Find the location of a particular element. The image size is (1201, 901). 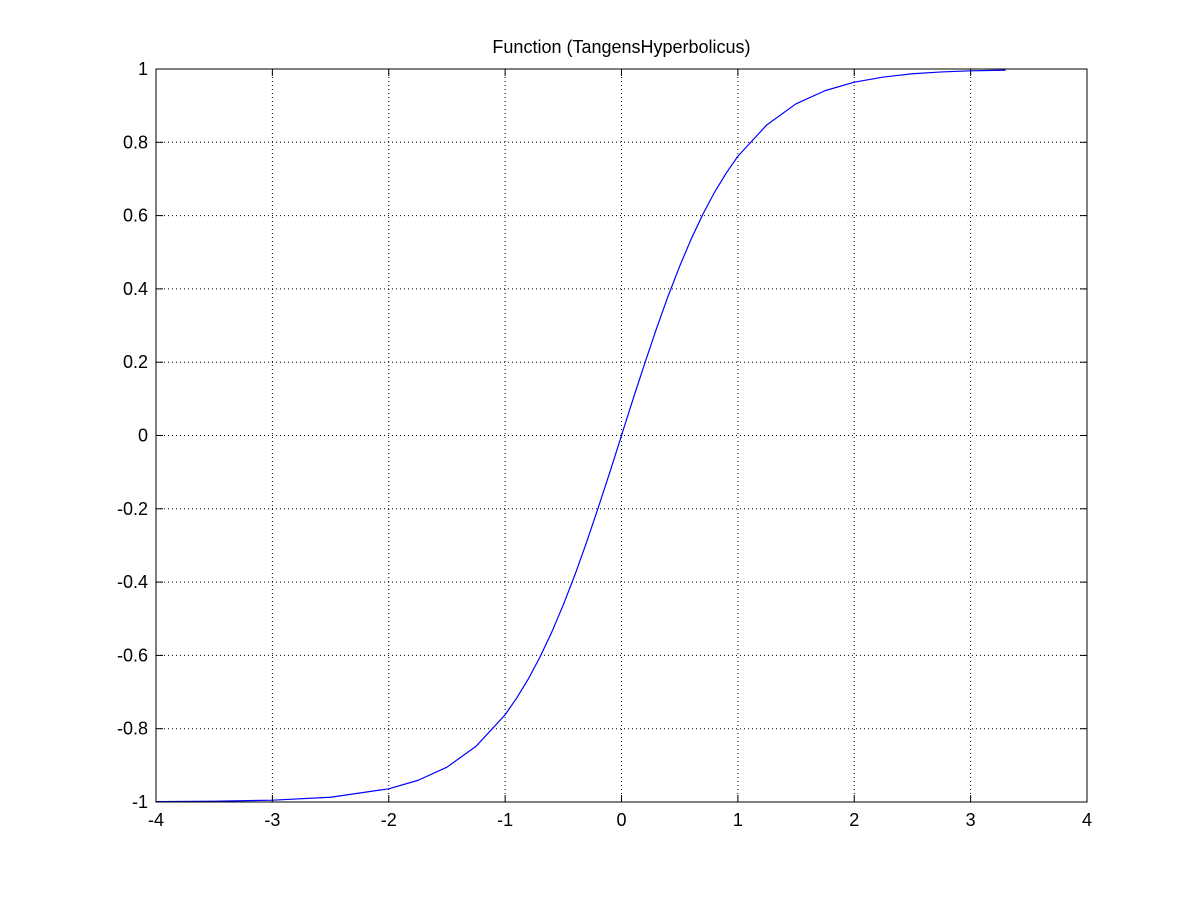

x-tick-label: -3 is located at coordinates (272, 820).